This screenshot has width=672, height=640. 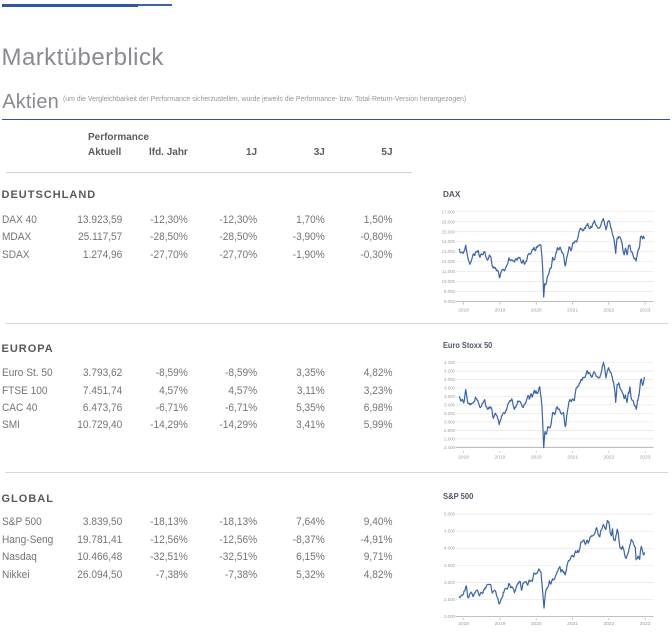 I want to click on svg-text: 5.000, so click(x=450, y=514).